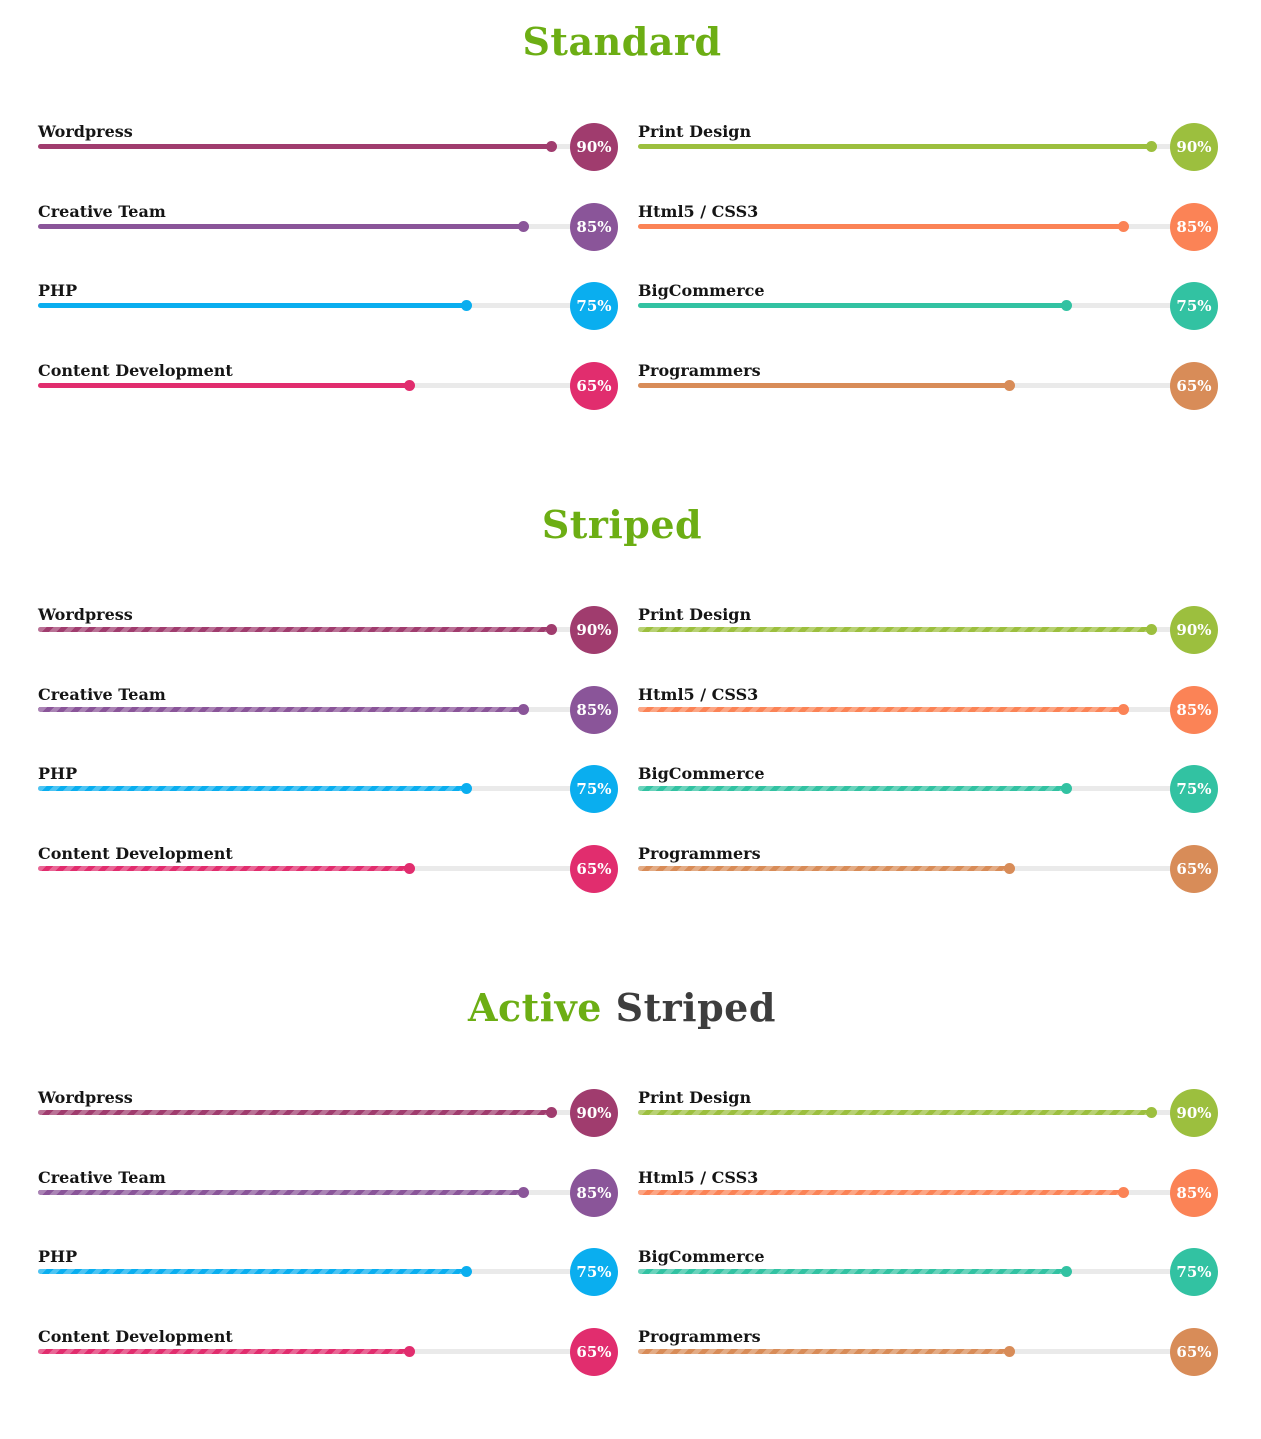 This screenshot has width=1261, height=1439. I want to click on section-title-accent: Striped, so click(622, 524).